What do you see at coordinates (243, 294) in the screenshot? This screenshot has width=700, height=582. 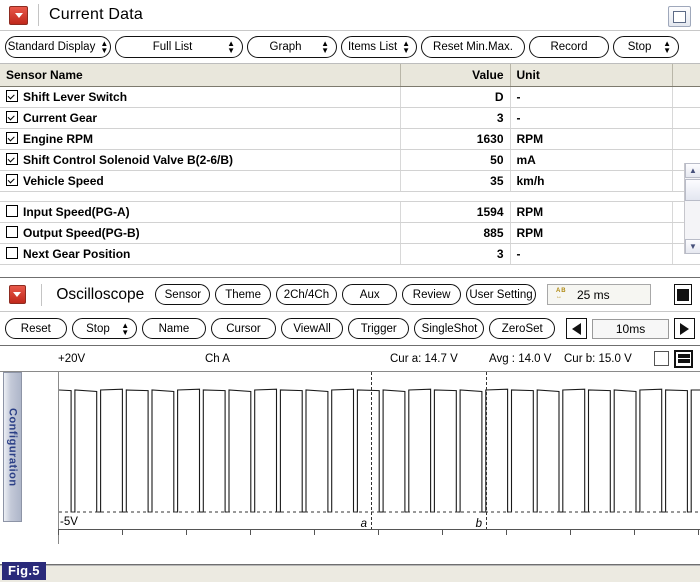 I see `theme-button: Theme` at bounding box center [243, 294].